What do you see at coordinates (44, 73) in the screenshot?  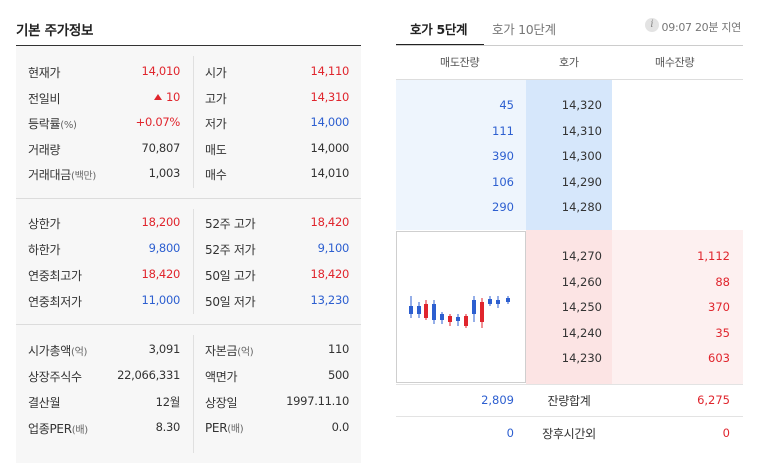 I see `info-label: 현재가` at bounding box center [44, 73].